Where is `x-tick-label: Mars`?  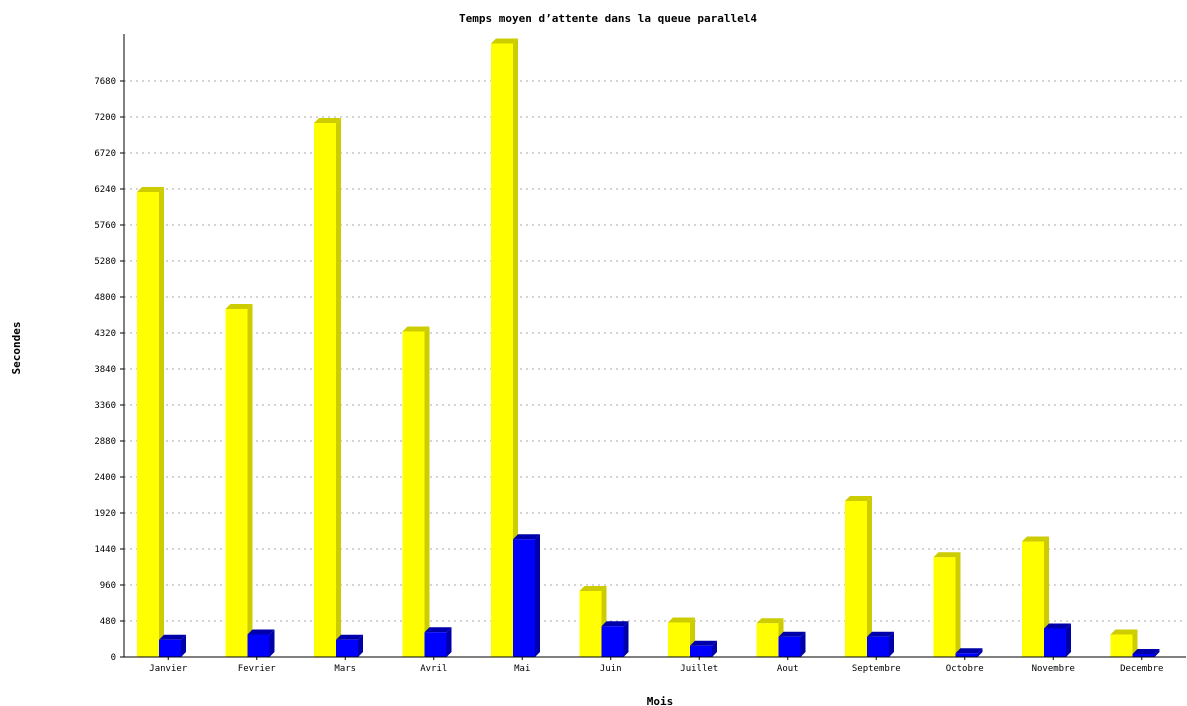 x-tick-label: Mars is located at coordinates (345, 669).